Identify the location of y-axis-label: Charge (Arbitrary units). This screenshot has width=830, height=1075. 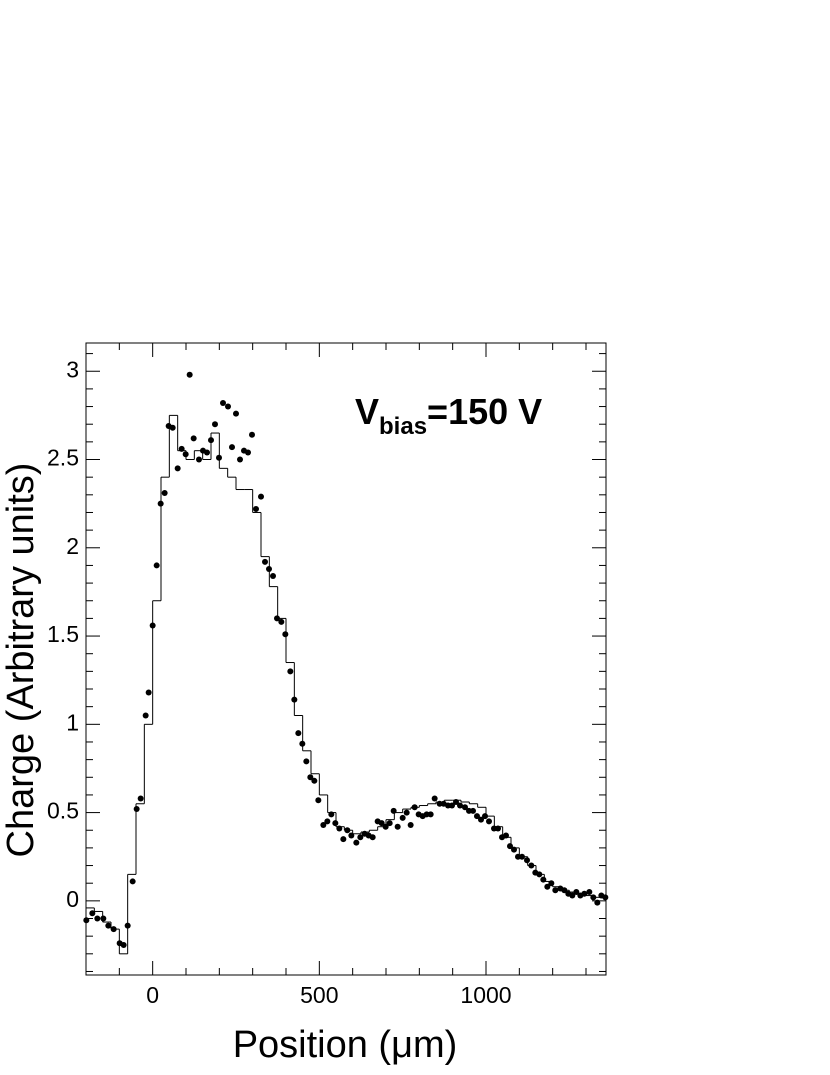
(21, 660).